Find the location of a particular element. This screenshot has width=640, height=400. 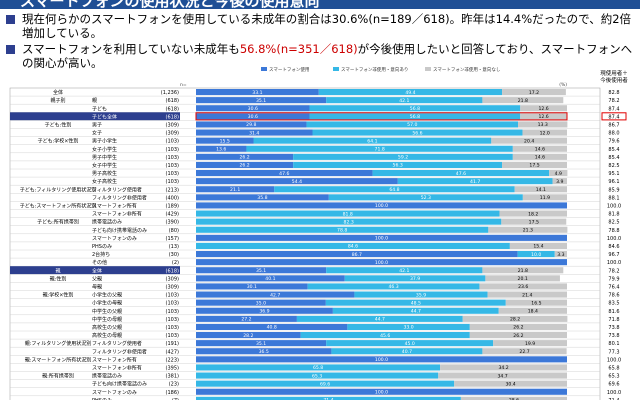

bar-data-label: 15.4 is located at coordinates (538, 247).